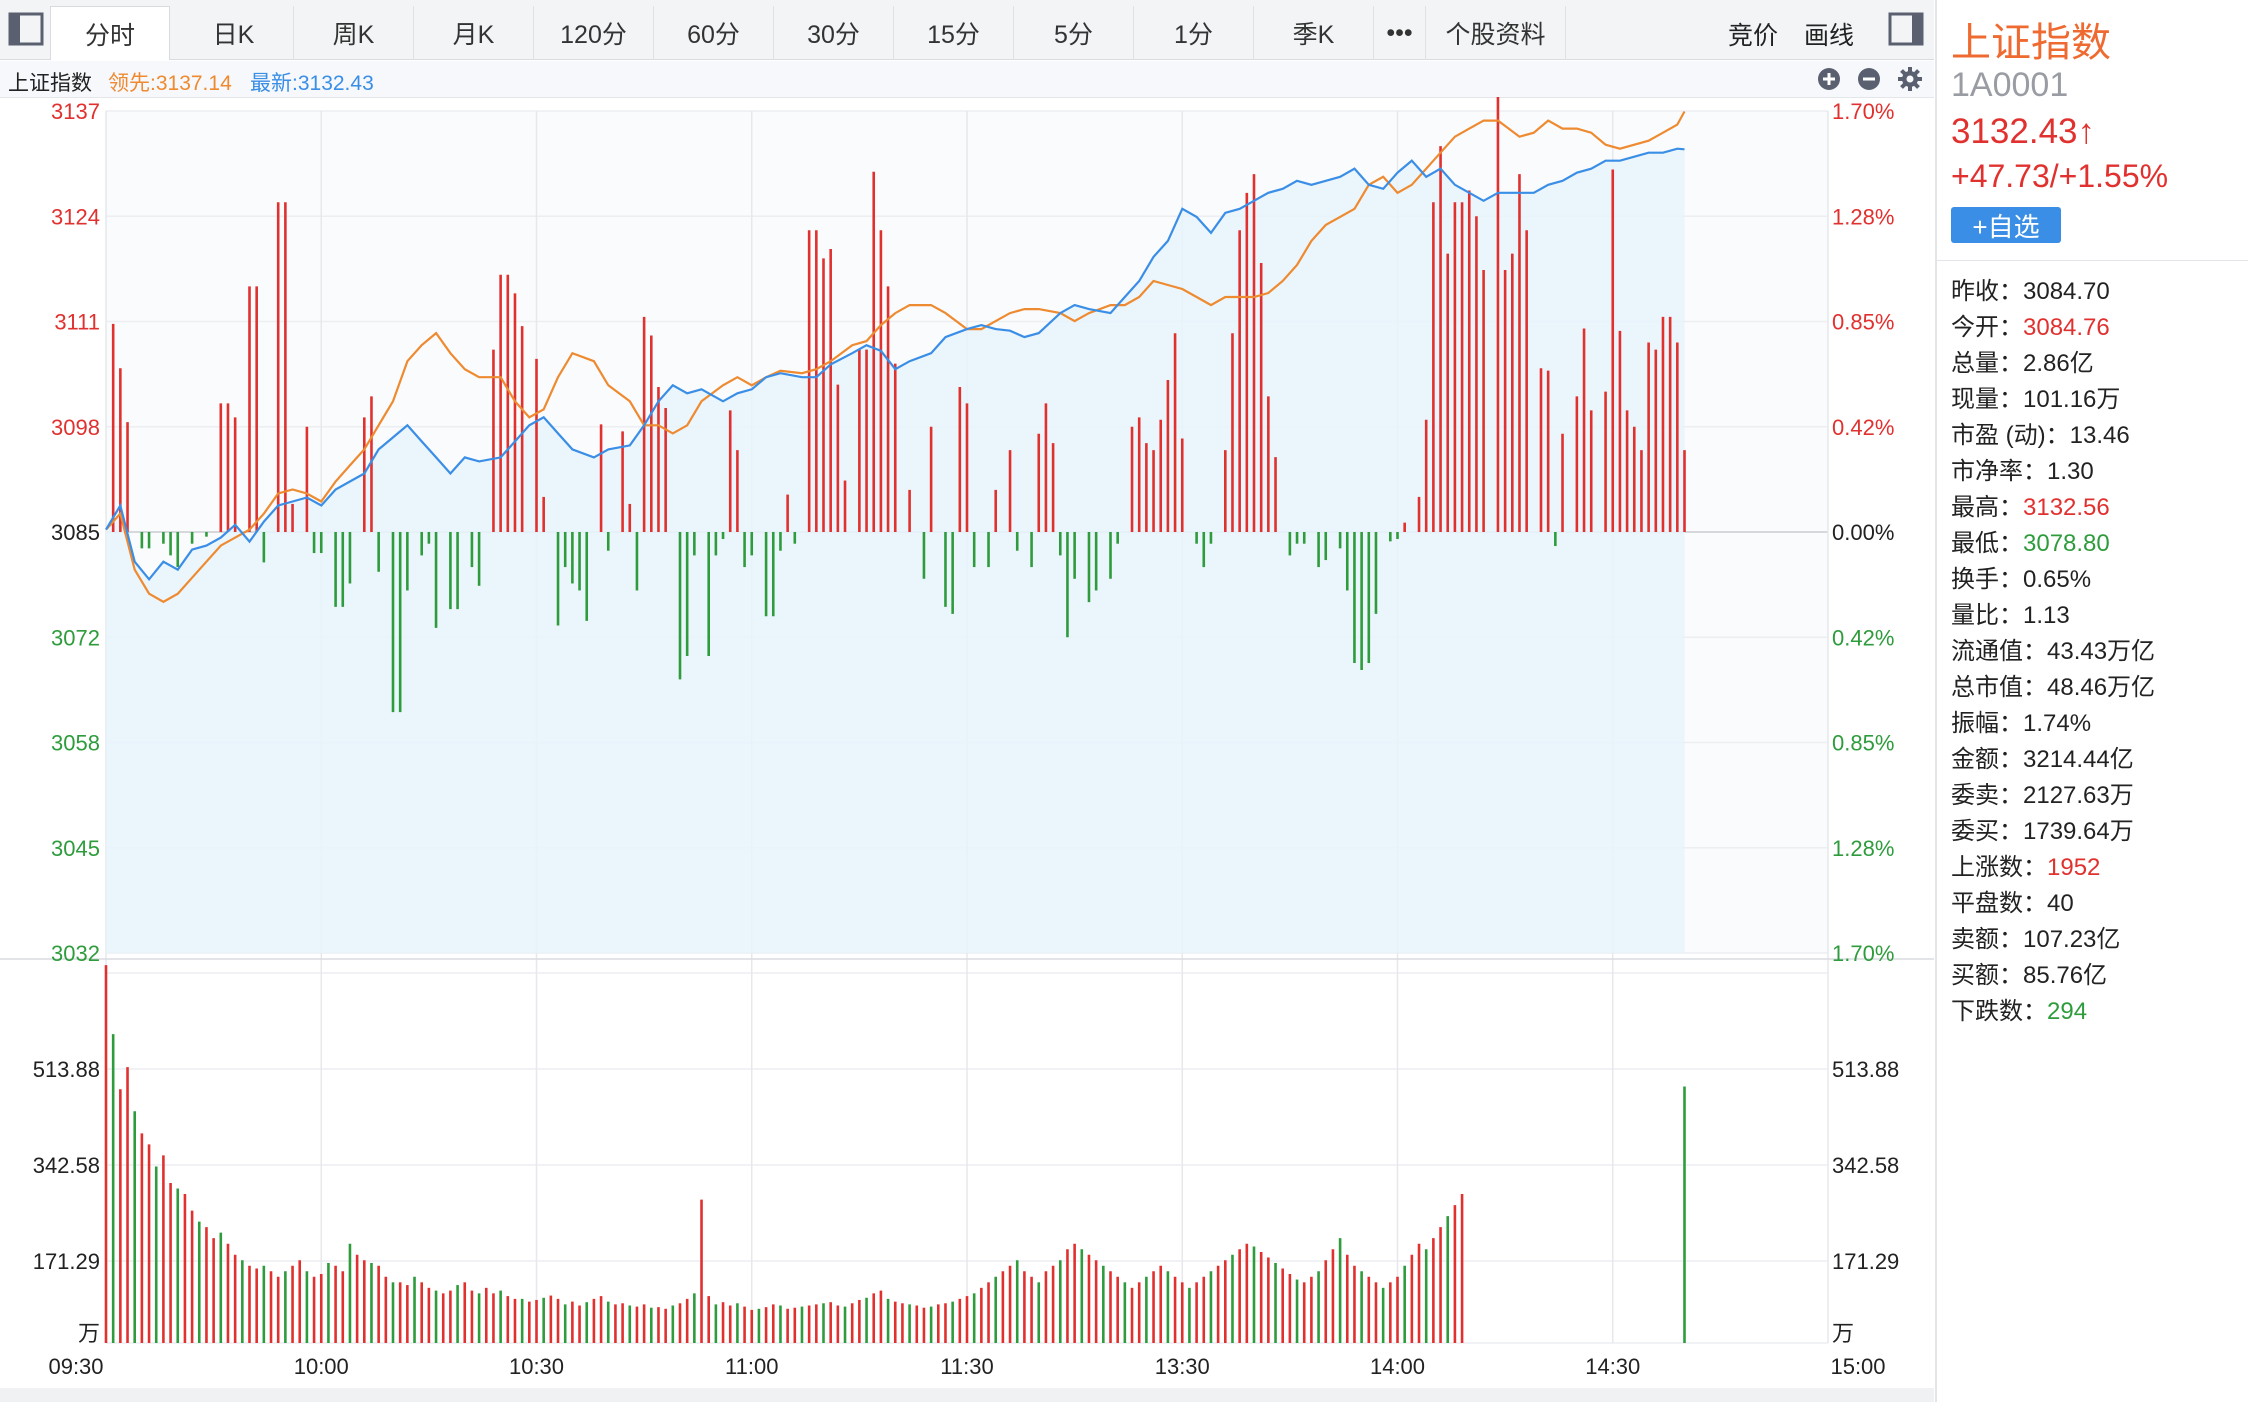  I want to click on time-tick-label-425: 11:30, so click(966, 1366).